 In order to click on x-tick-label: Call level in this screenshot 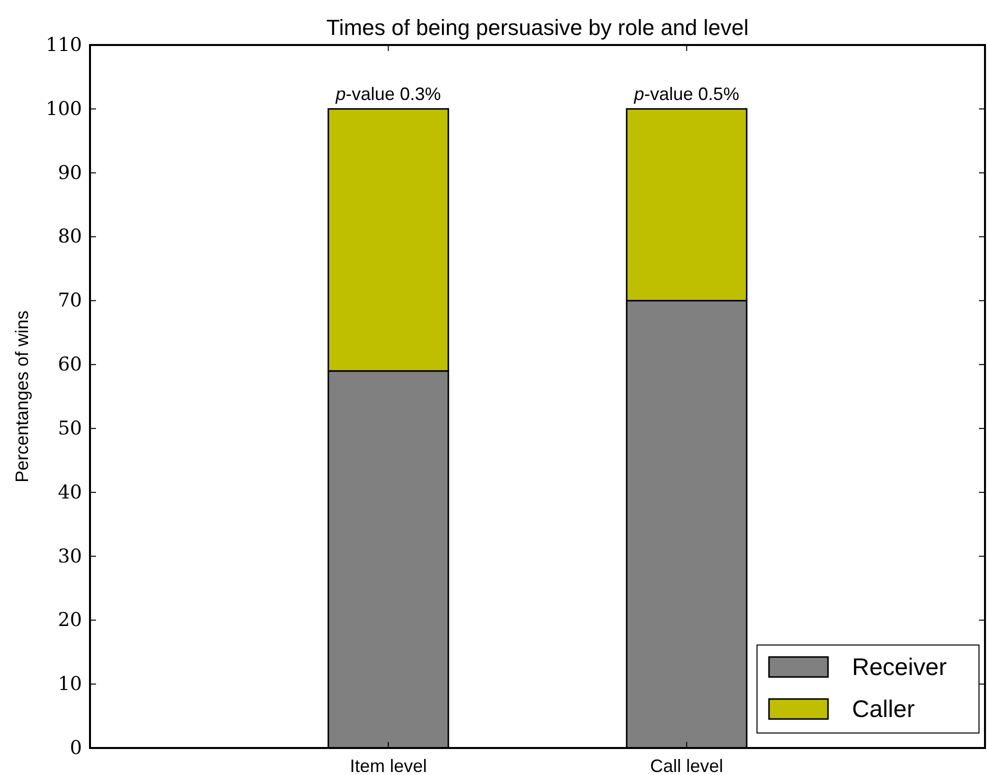, I will do `click(687, 765)`.